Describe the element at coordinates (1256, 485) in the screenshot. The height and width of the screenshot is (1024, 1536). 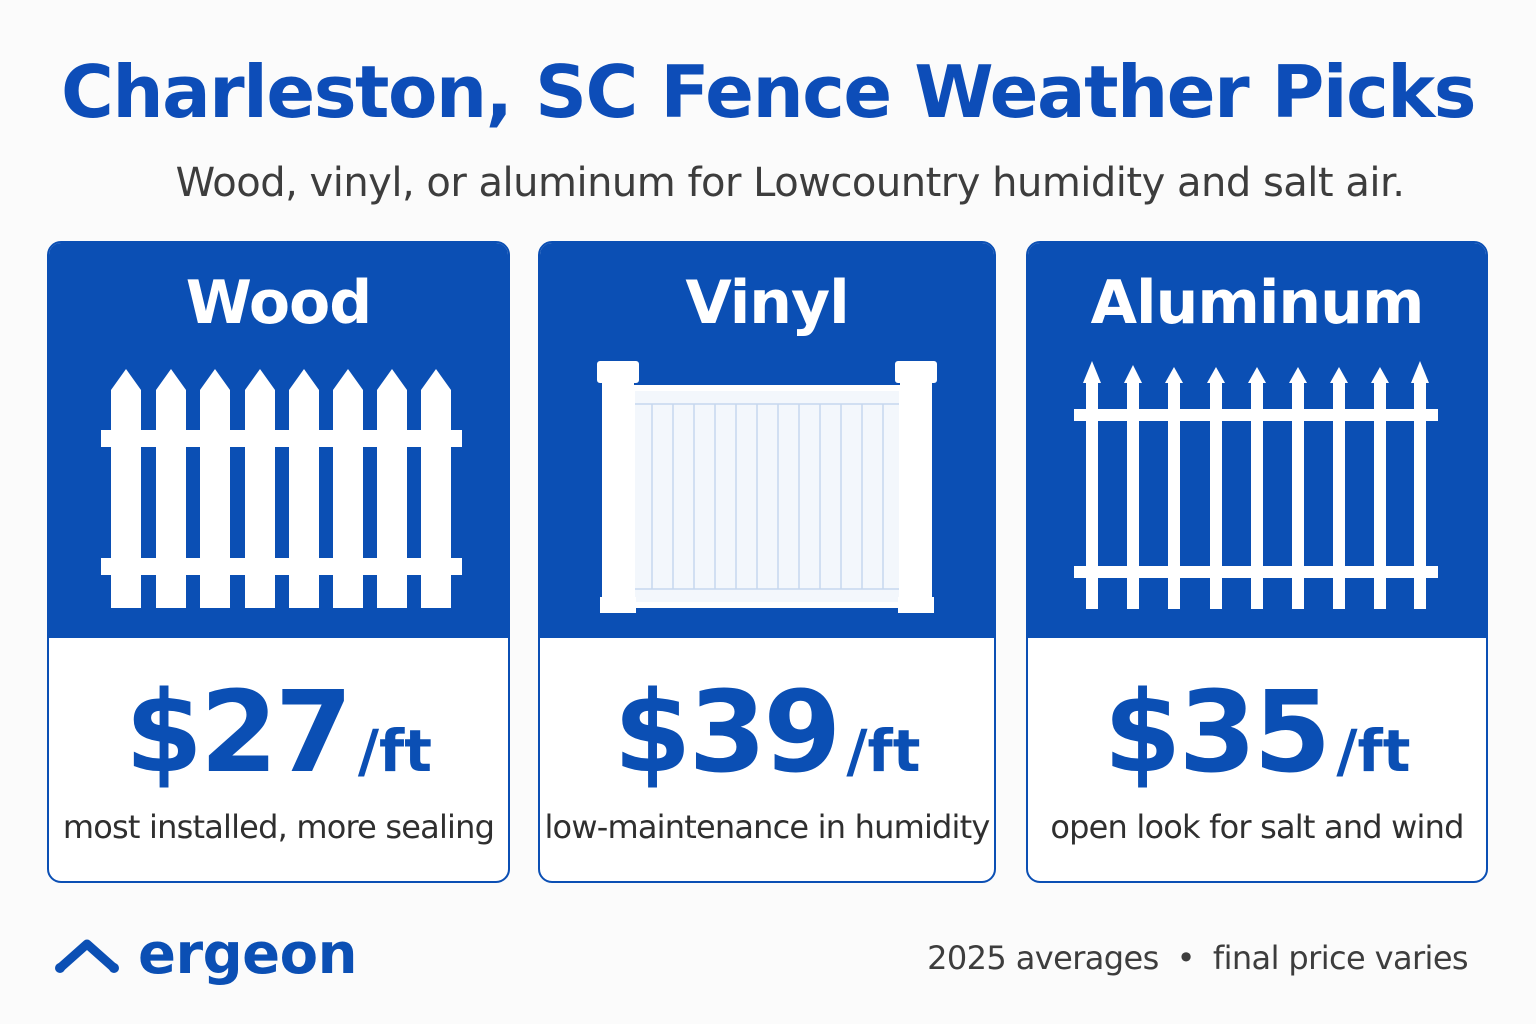
I see `aluminum-spear-fence-icon` at that location.